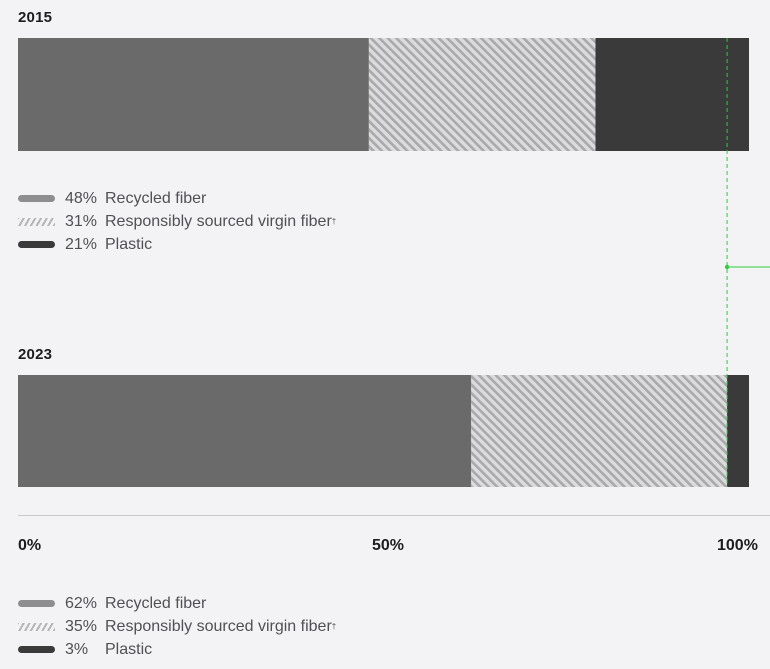 This screenshot has height=669, width=770. Describe the element at coordinates (81, 603) in the screenshot. I see `legend-value: 62%` at that location.